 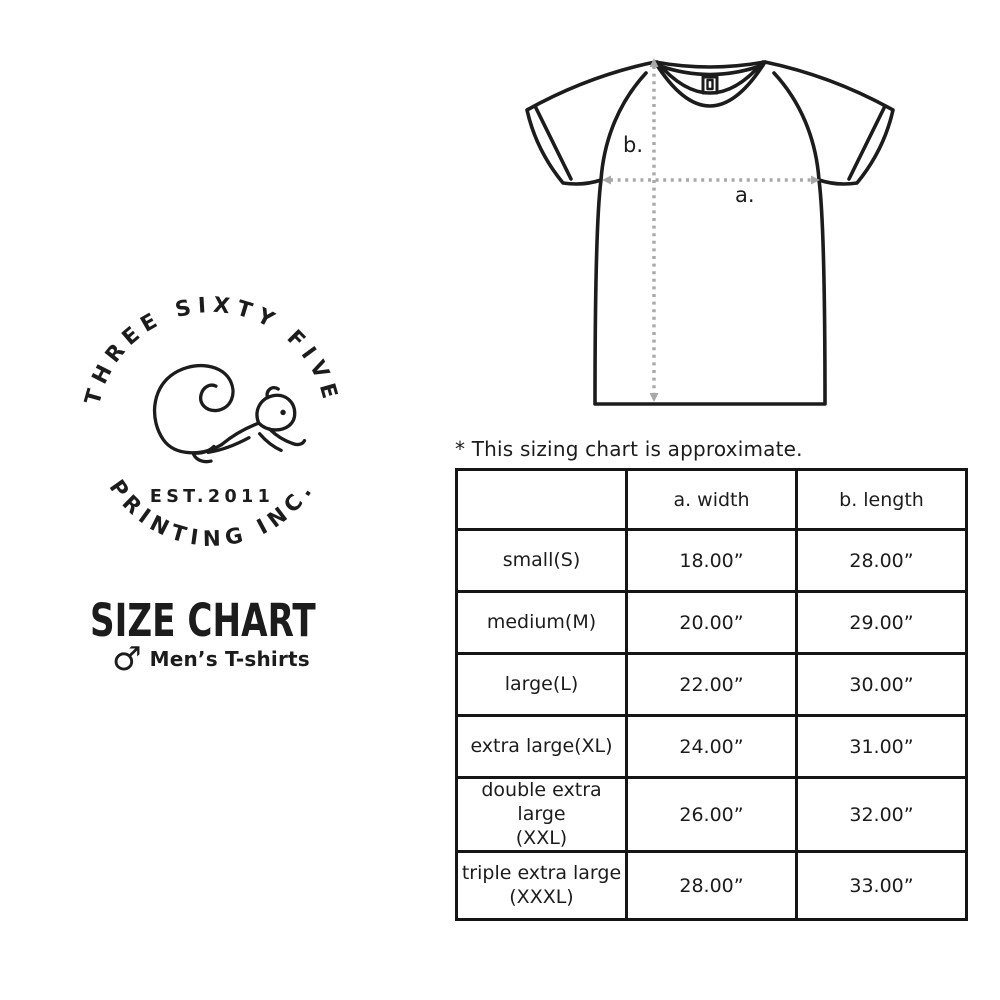 What do you see at coordinates (711, 180) in the screenshot?
I see `width-measure-line` at bounding box center [711, 180].